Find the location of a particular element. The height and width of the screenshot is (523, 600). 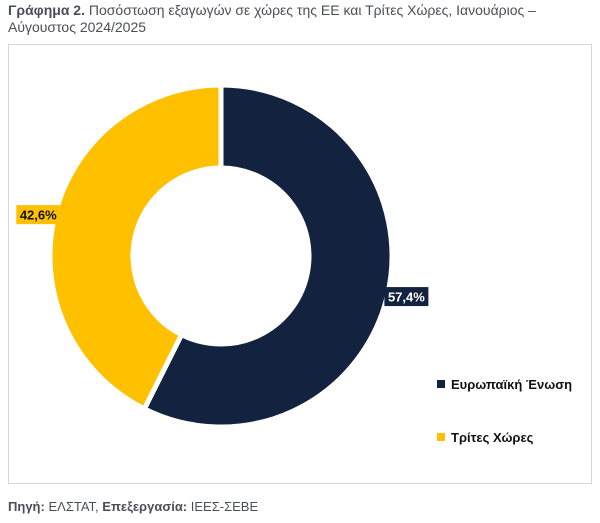

data-label-text-1: 42,6% is located at coordinates (38, 215).